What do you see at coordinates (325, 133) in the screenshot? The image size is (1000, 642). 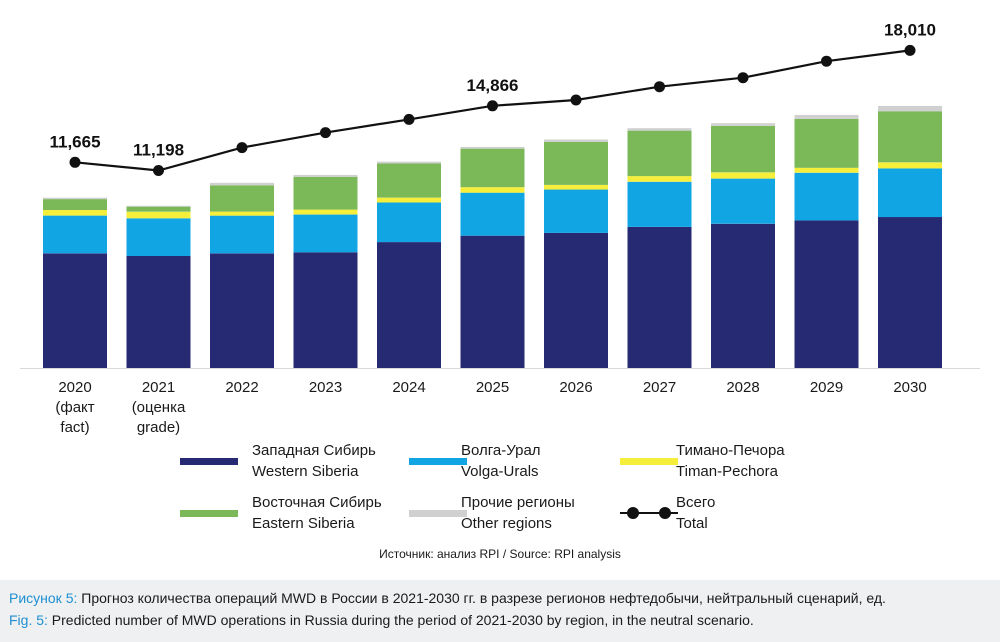 I see `total-point-2023` at bounding box center [325, 133].